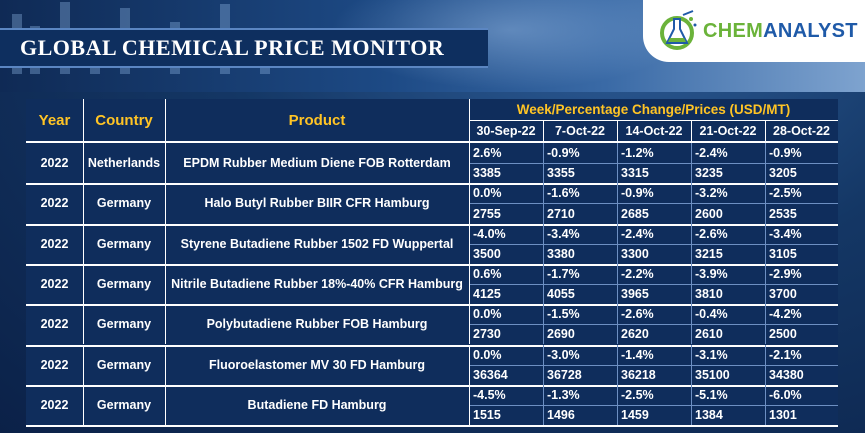  I want to click on week-header: 7-Oct-22, so click(580, 130).